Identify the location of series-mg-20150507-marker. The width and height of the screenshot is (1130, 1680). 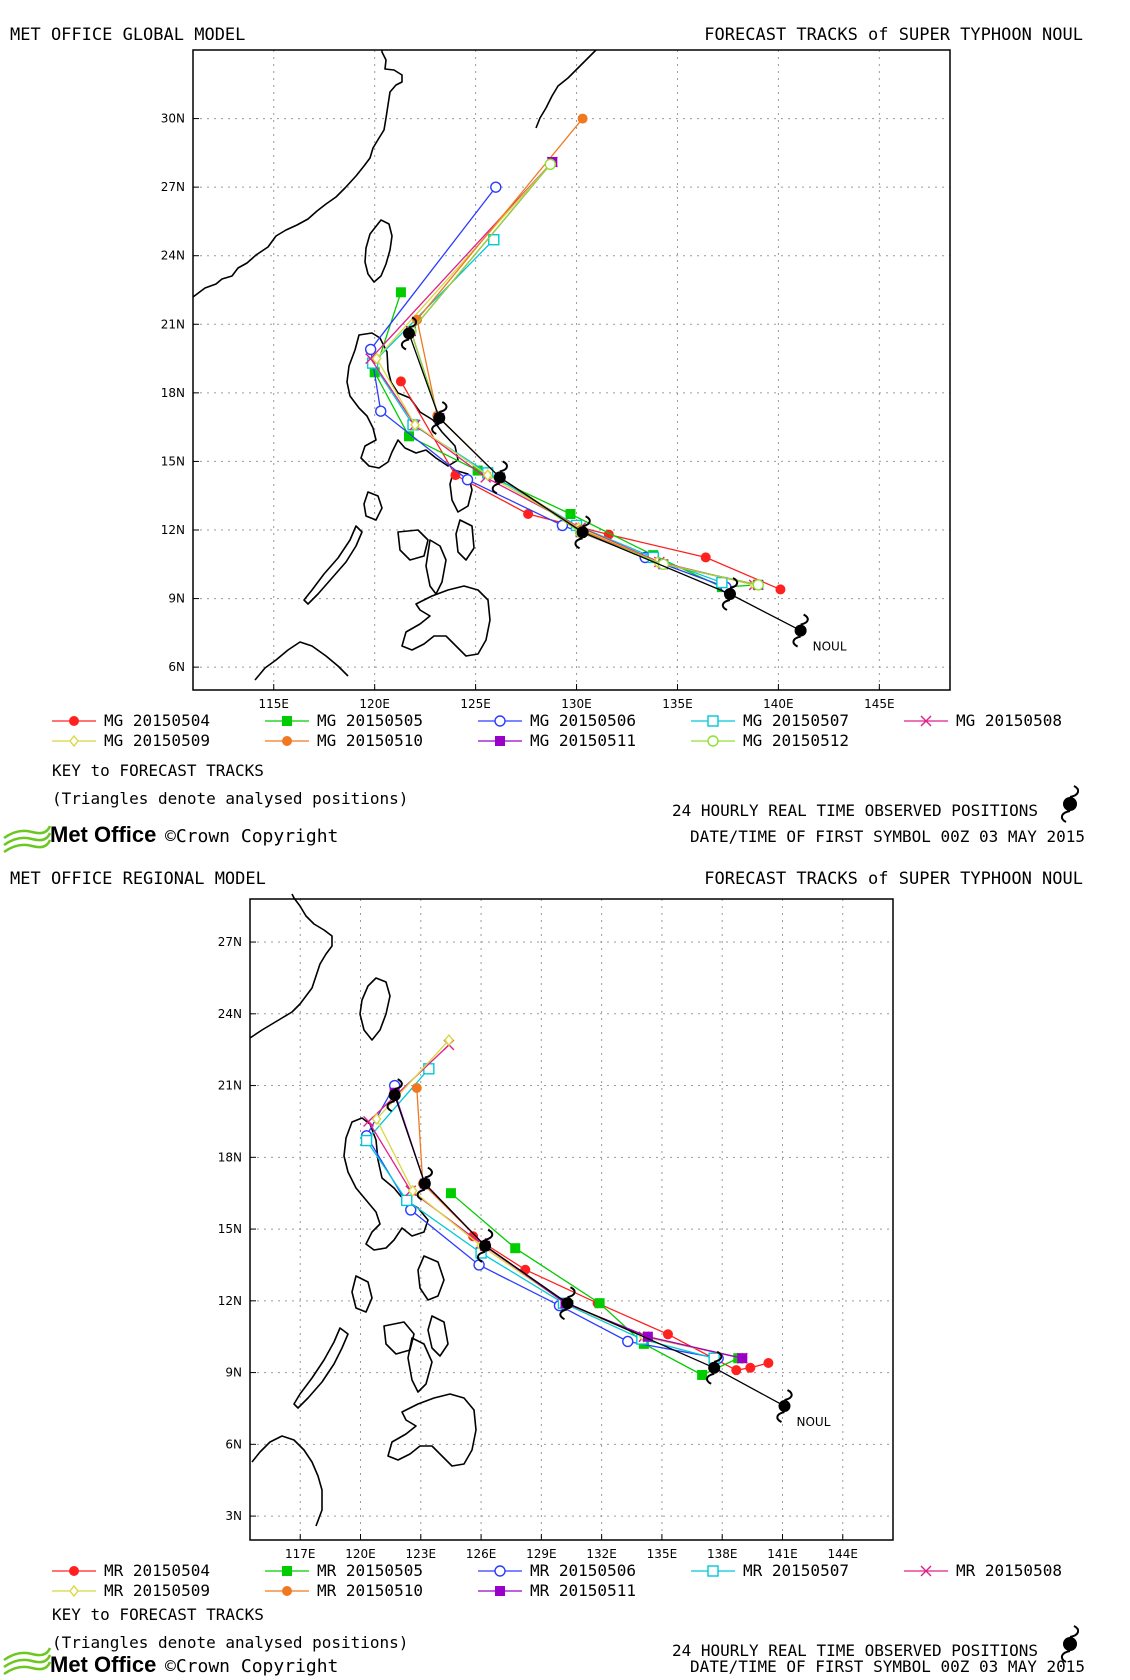
(494, 240).